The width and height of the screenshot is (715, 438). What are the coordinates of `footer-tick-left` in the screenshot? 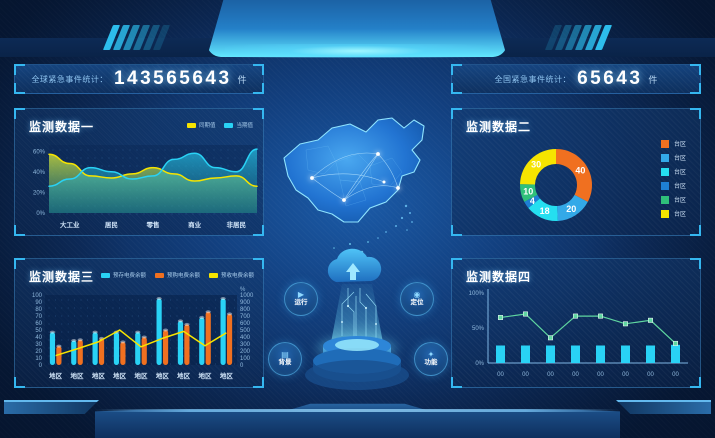 It's located at (51, 407).